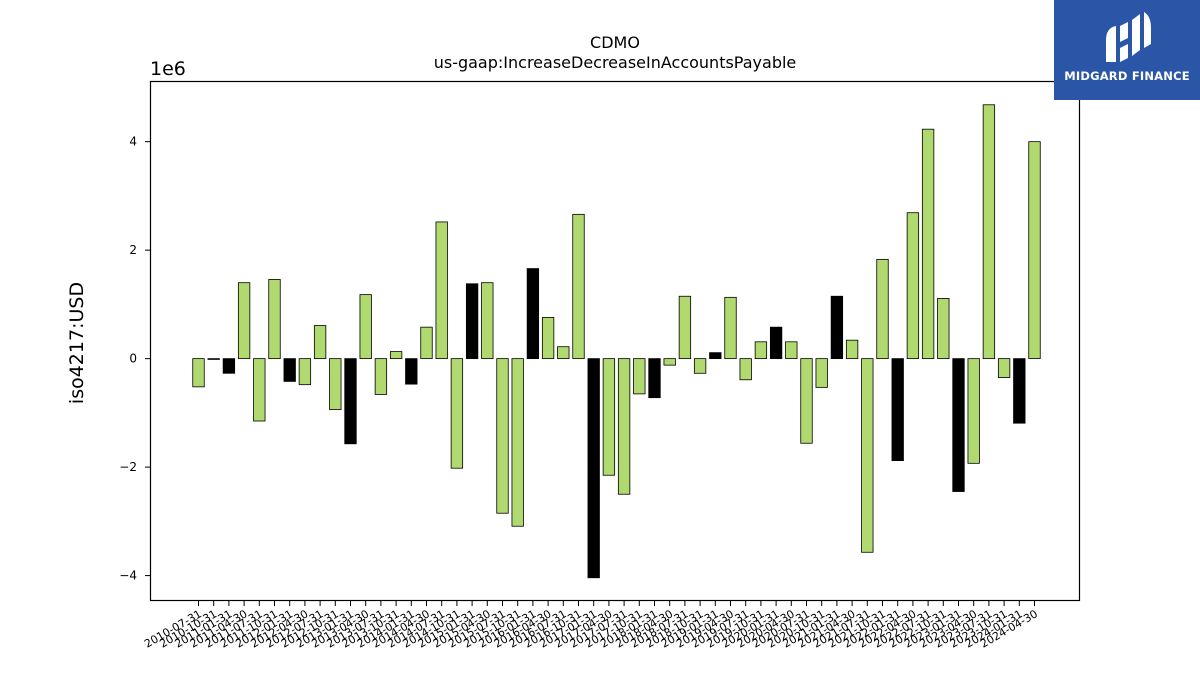  Describe the element at coordinates (133, 142) in the screenshot. I see `y-tick-label: 4` at that location.